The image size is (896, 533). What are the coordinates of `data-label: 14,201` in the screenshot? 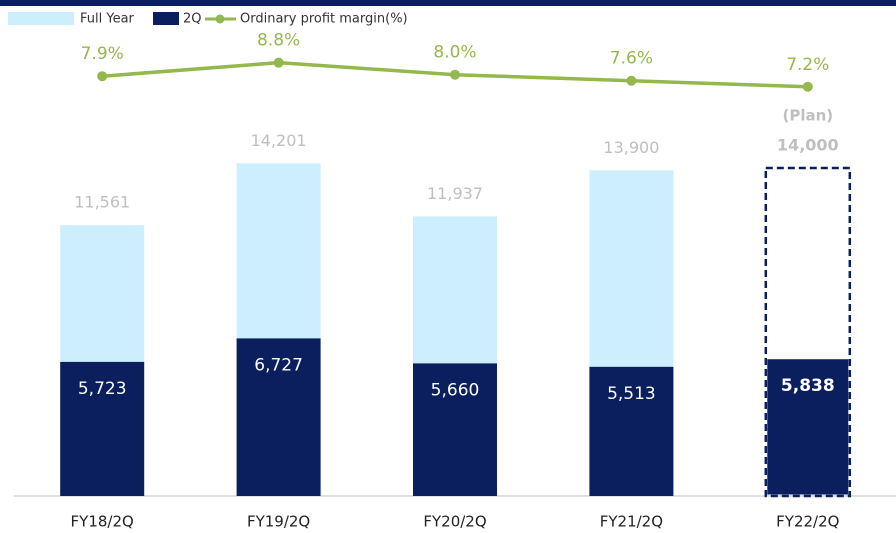 It's located at (279, 140).